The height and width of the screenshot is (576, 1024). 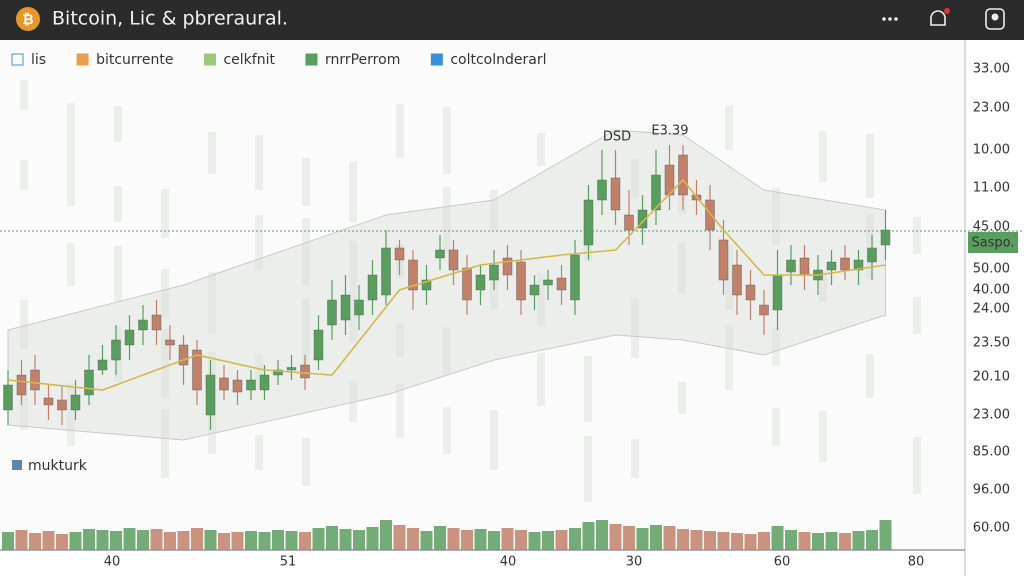 What do you see at coordinates (58, 466) in the screenshot?
I see `legend-label: mukturk` at bounding box center [58, 466].